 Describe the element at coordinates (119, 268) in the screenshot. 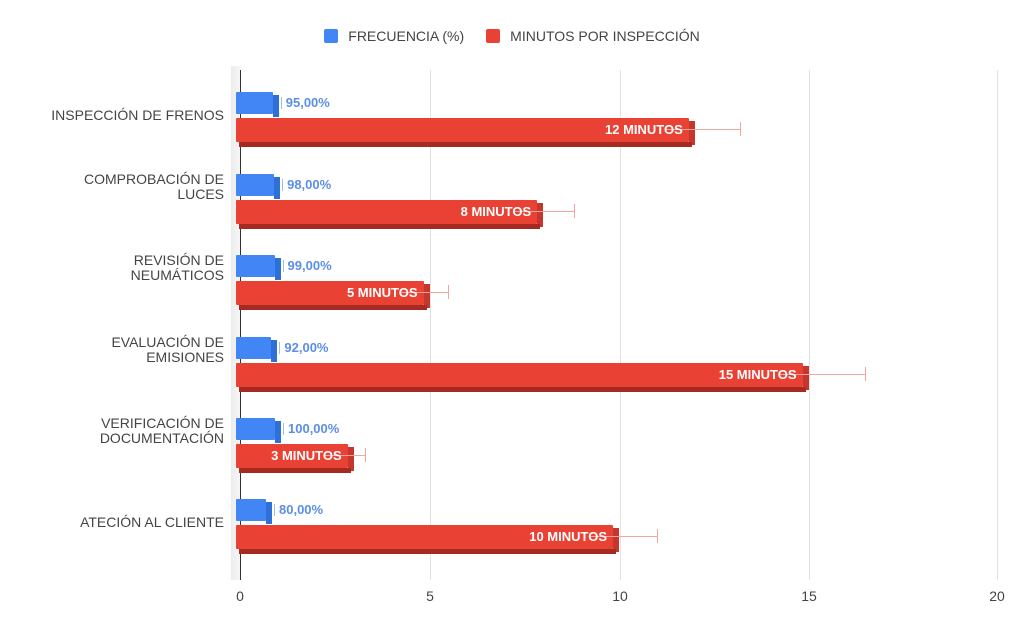

I see `category-label: REVISIÓN DE NEUMÁTICOS` at that location.